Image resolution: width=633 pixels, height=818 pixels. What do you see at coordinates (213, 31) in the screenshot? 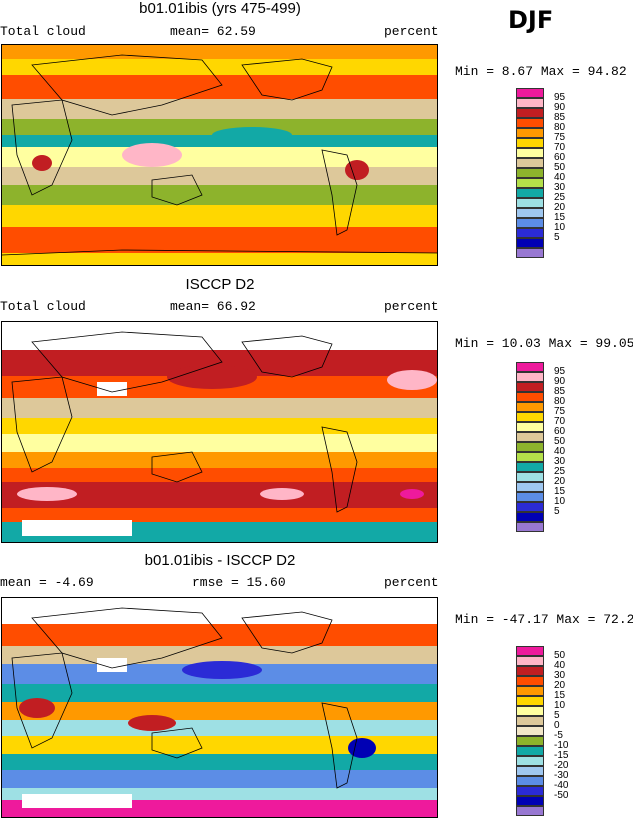
I see `panel-mean-model: mean= 62.59` at bounding box center [213, 31].